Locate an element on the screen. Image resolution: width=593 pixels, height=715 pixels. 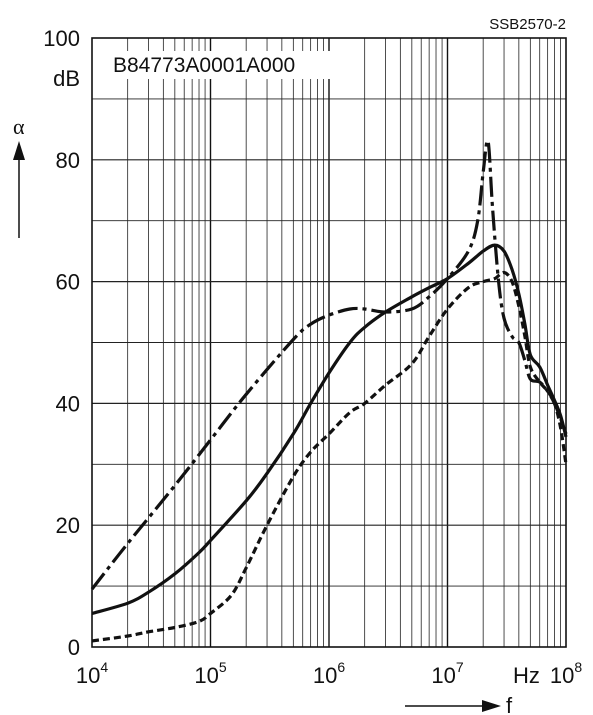
x-tick-labels: 10⁴ 10⁵ 10⁶ 10⁷ 10⁸ is located at coordinates (329, 673).